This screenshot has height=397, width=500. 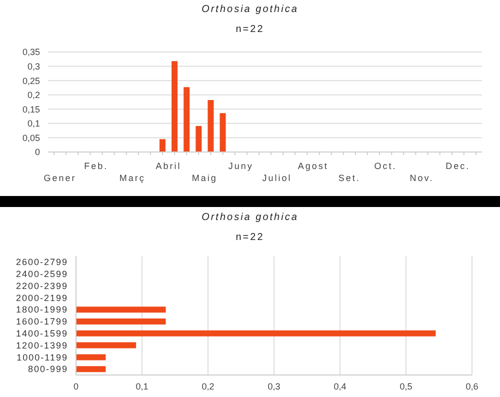 I want to click on x-tick-label: Abril, so click(x=169, y=166).